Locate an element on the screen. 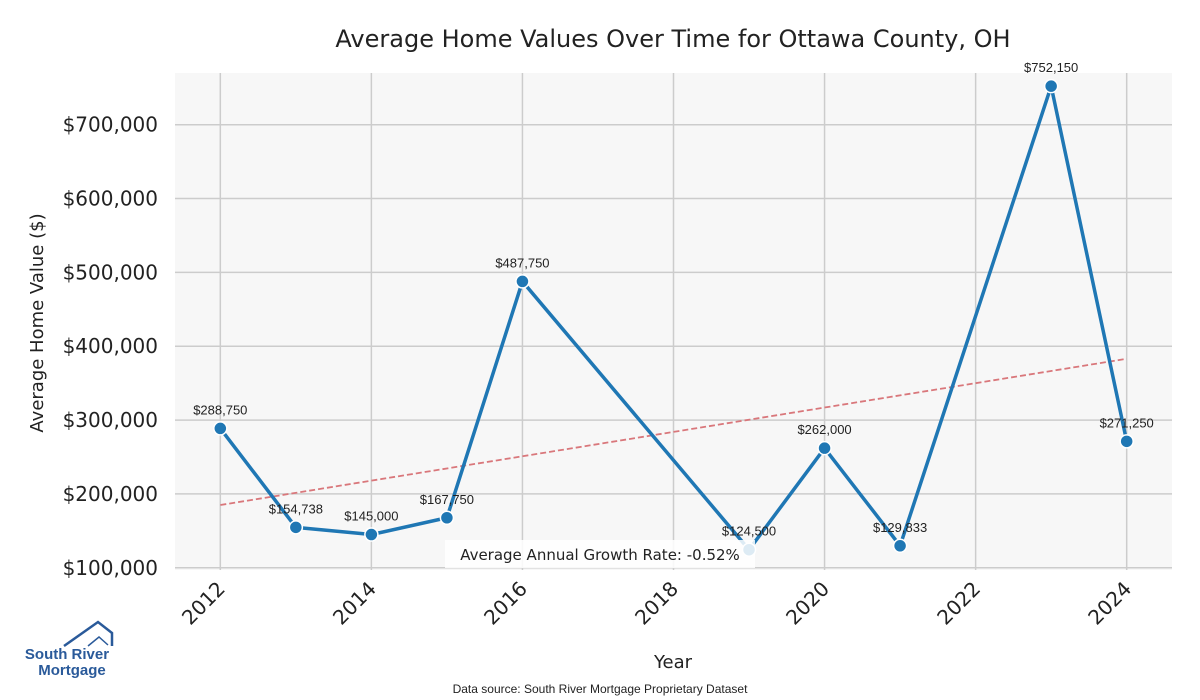 The height and width of the screenshot is (700, 1200). data-label: $124,500 is located at coordinates (749, 531).